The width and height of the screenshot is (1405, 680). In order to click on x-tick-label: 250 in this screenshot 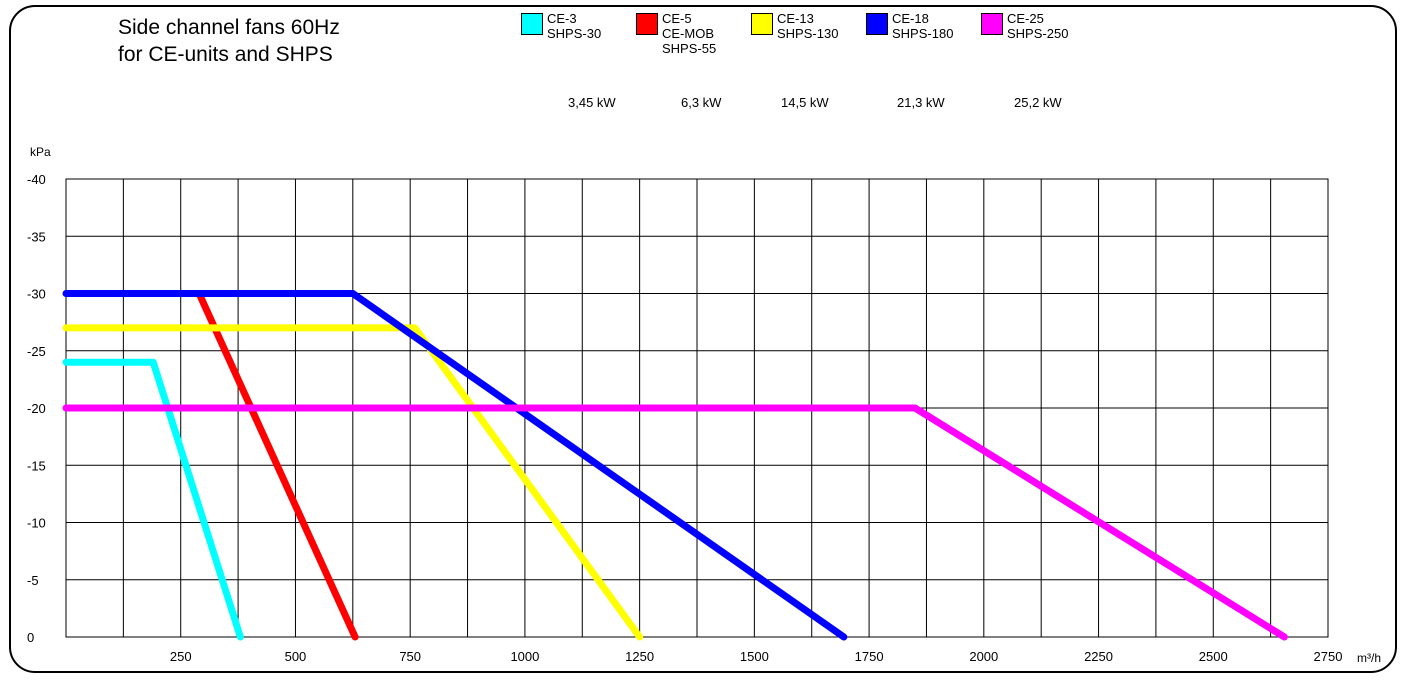, I will do `click(181, 656)`.